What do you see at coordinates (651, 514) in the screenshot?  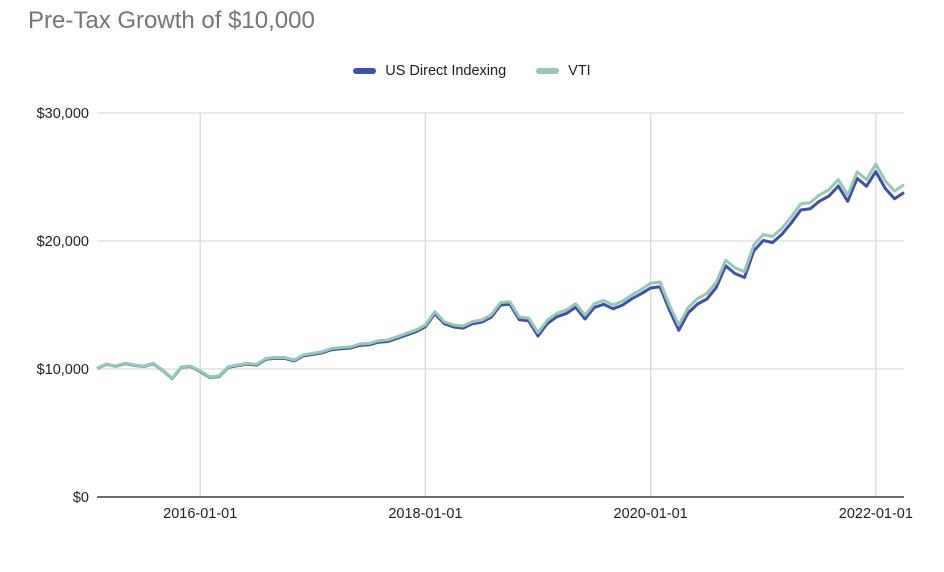 I see `x-axis-tick-label: 2020-01-01` at bounding box center [651, 514].